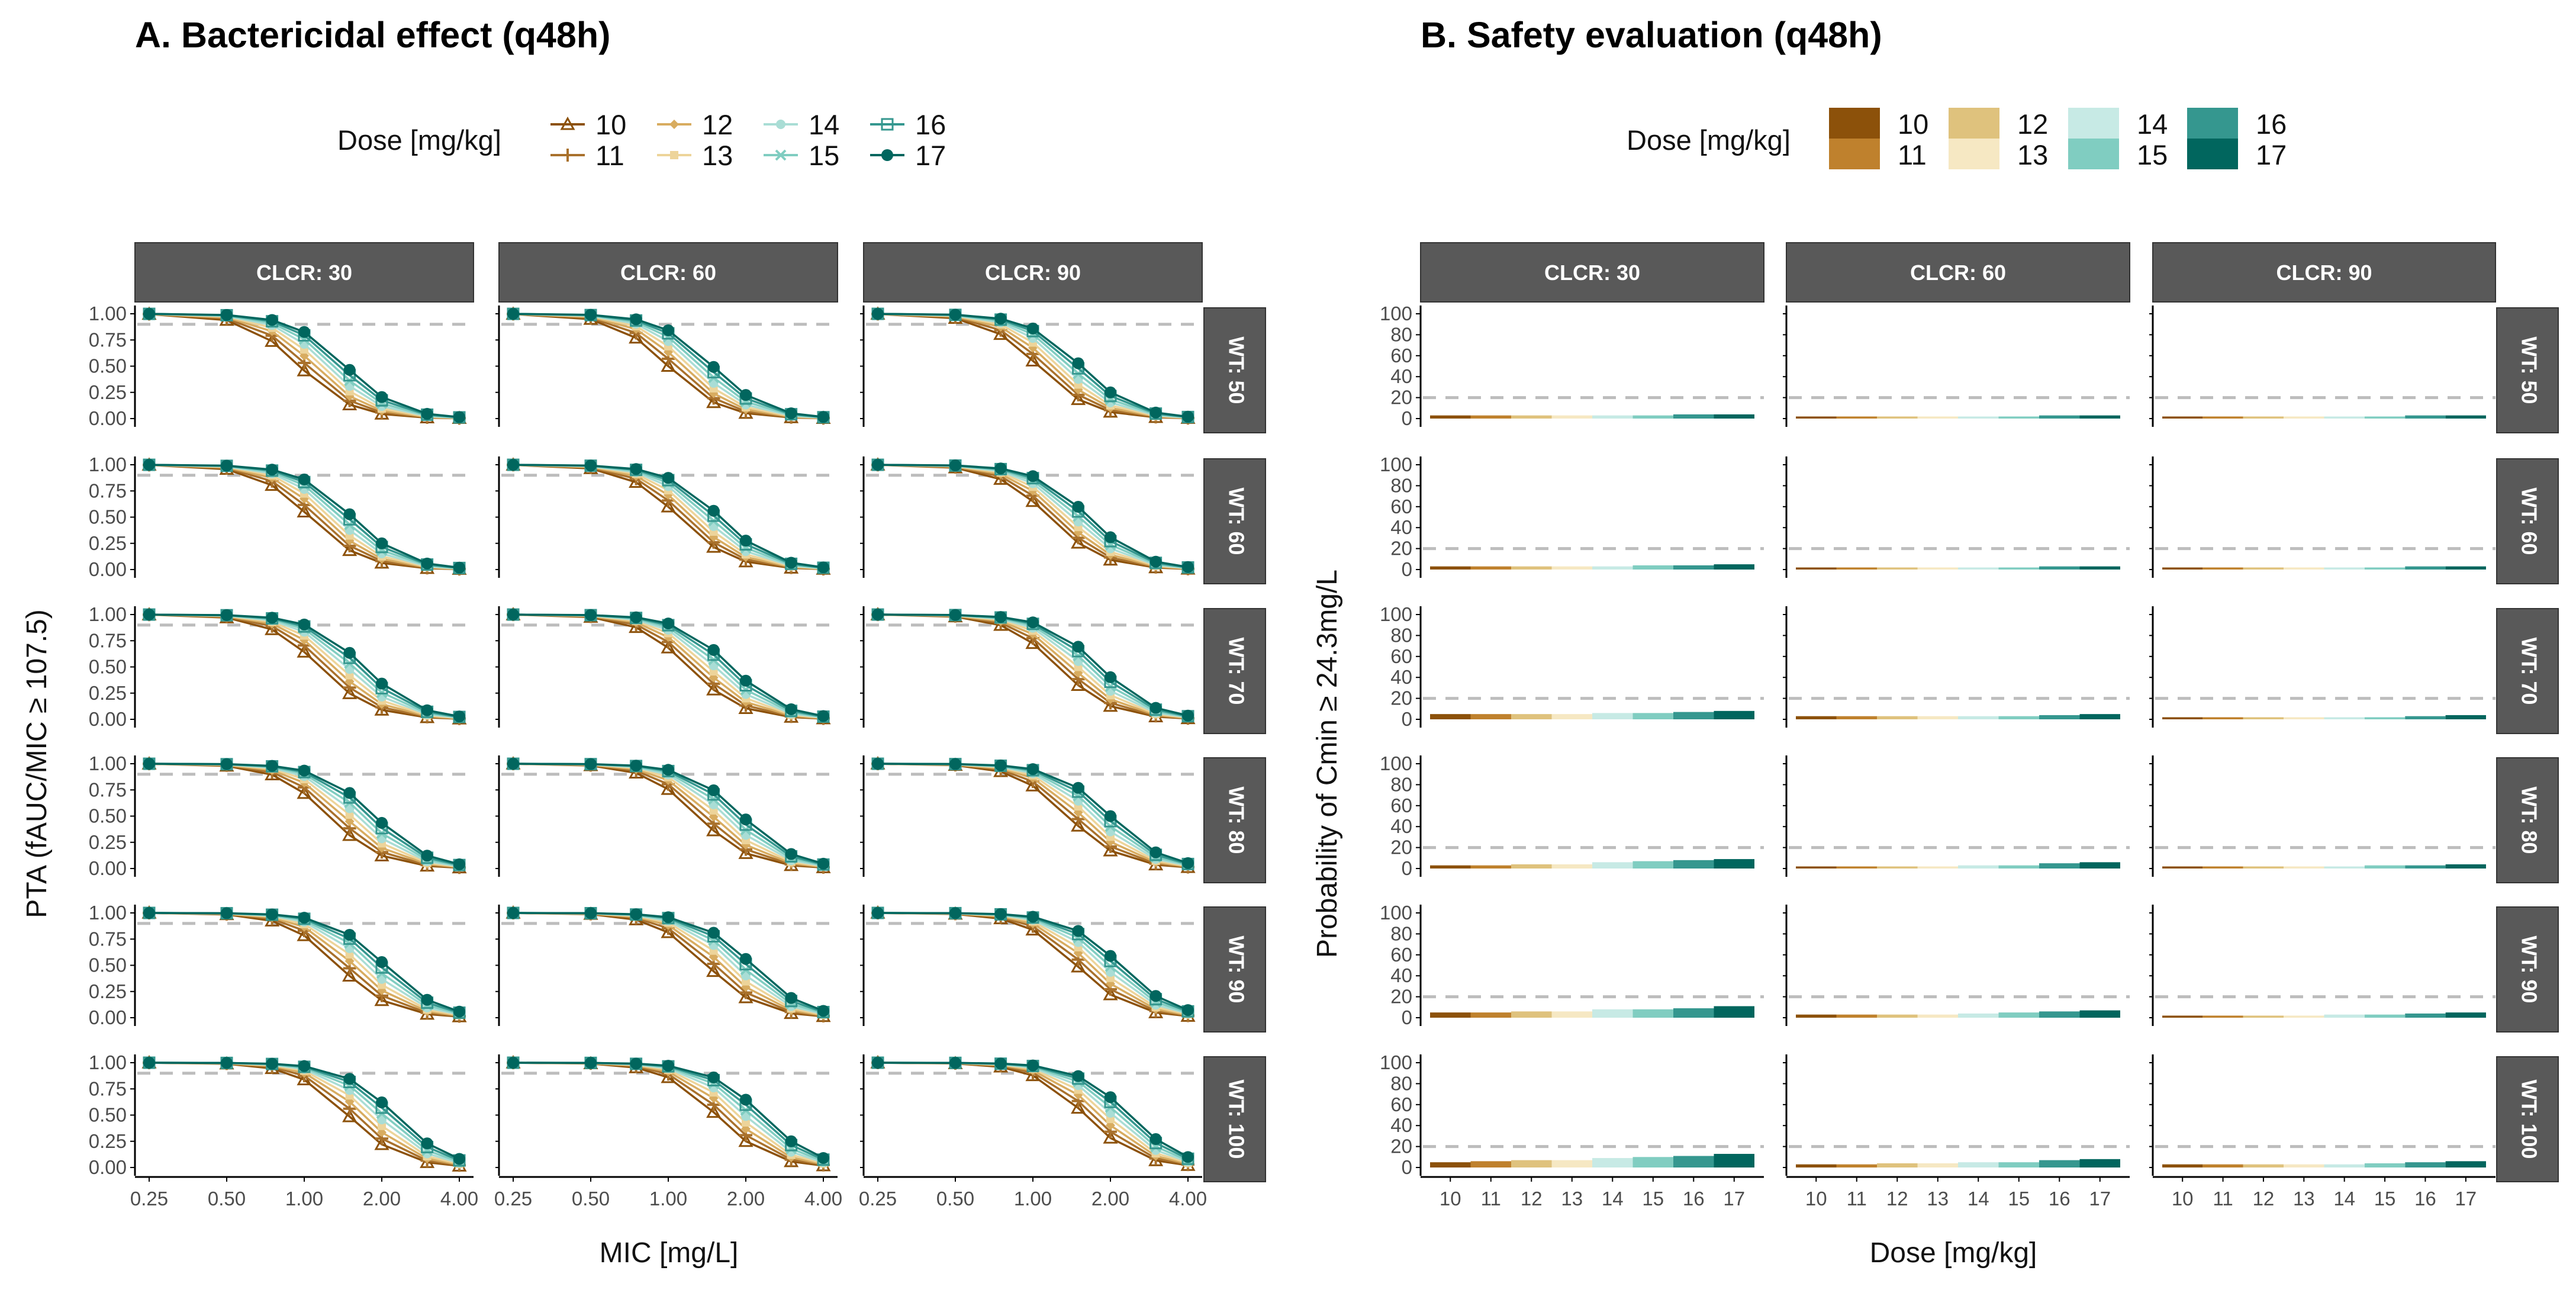 Image resolution: width=2576 pixels, height=1293 pixels. Describe the element at coordinates (2529, 671) in the screenshot. I see `facet-strip-row-label: WT: 70` at that location.